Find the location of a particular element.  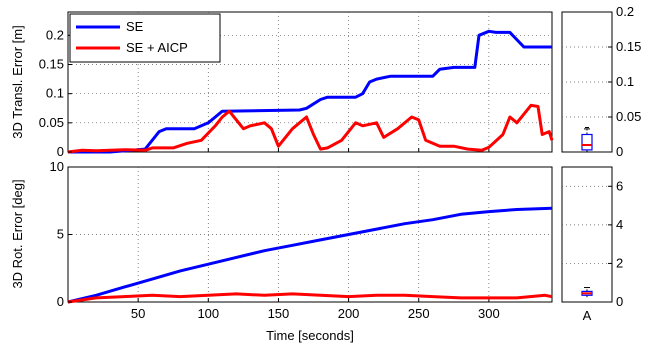

legend-se-label: SE is located at coordinates (135, 26).